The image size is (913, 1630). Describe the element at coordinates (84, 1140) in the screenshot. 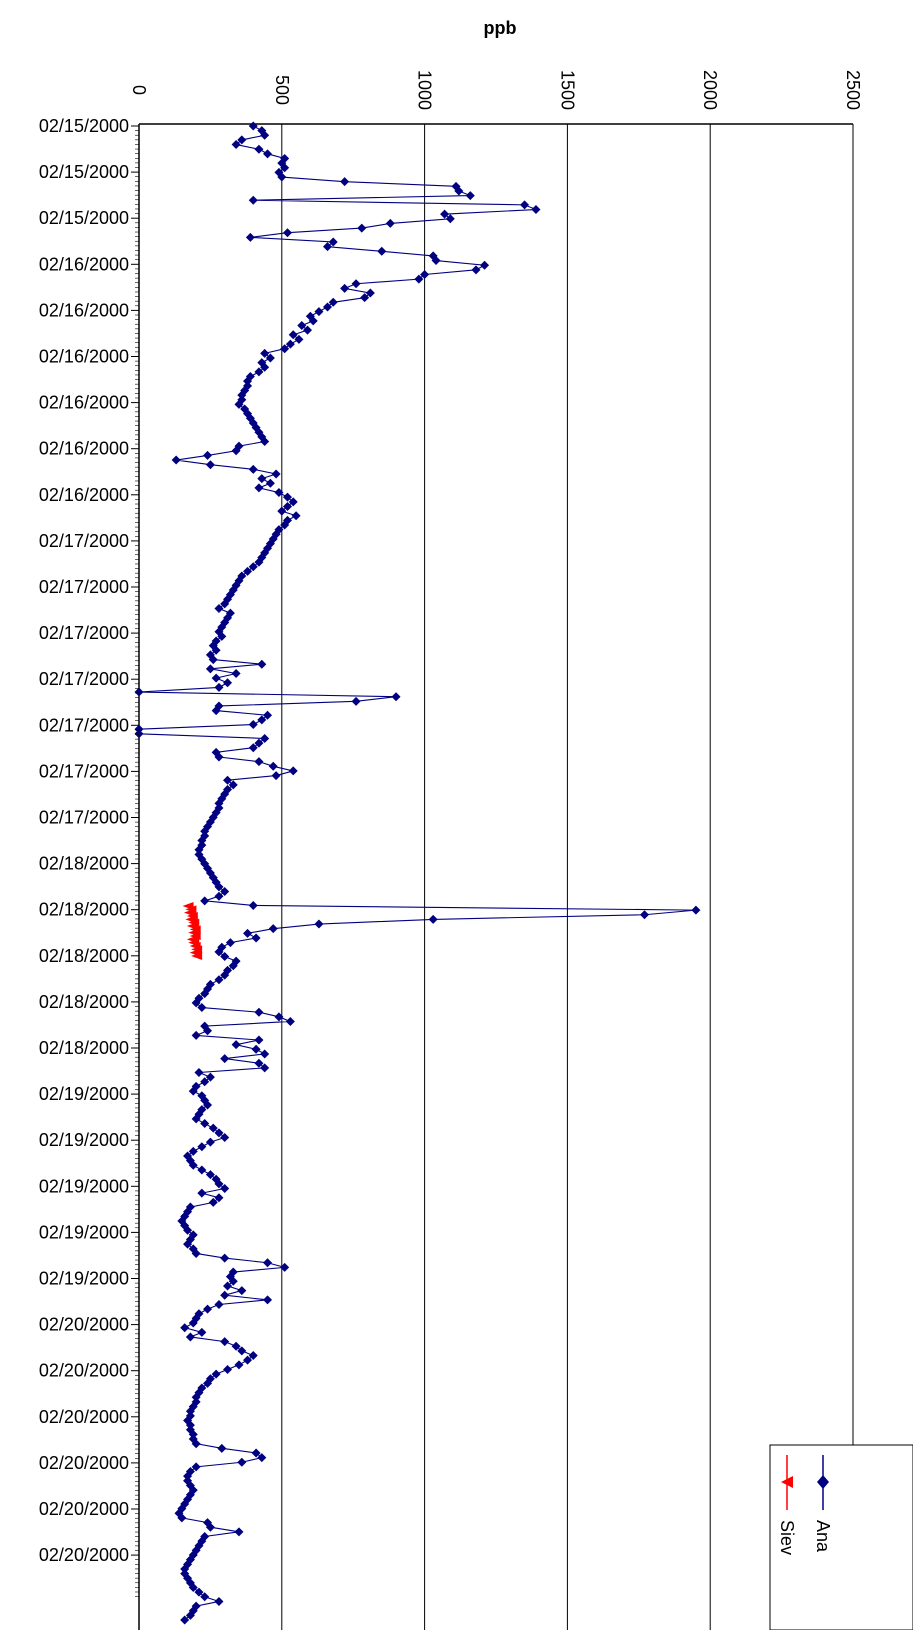

I see `date-tick-label: 02/19/2000` at that location.